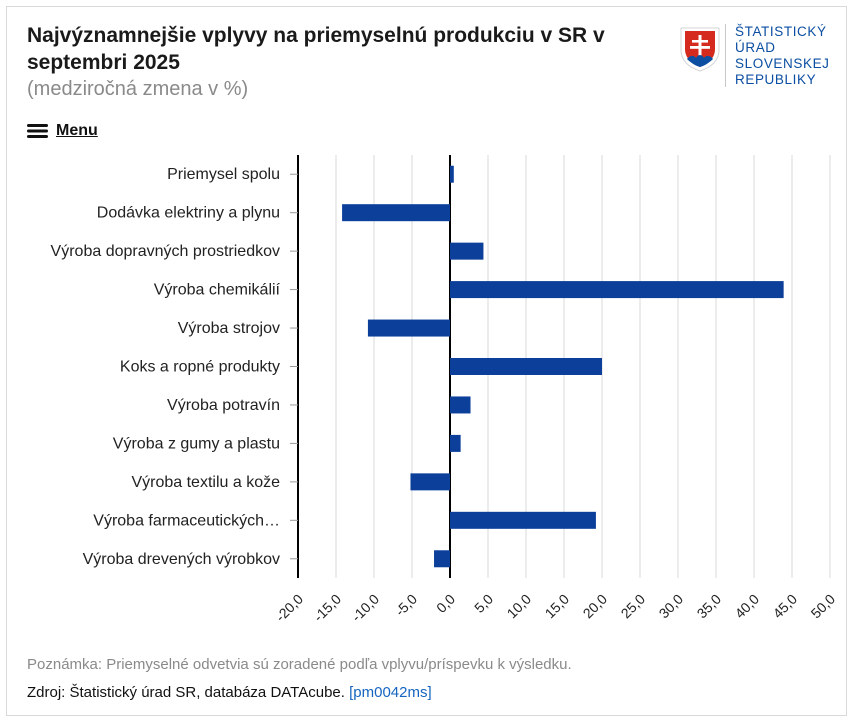 The width and height of the screenshot is (855, 724). What do you see at coordinates (776, 79) in the screenshot?
I see `logo-line-4: REPUBLIKY` at bounding box center [776, 79].